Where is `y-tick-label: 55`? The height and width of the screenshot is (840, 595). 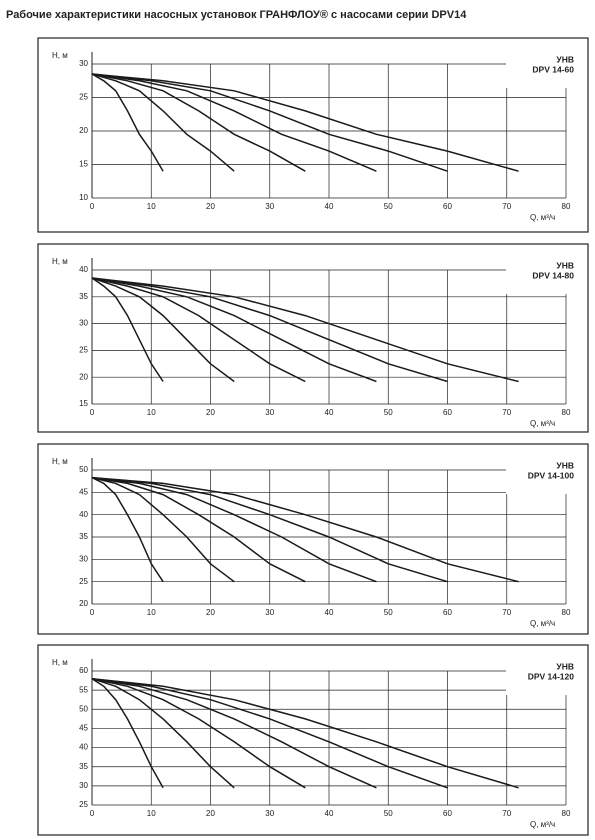 y-tick-label: 55 is located at coordinates (83, 689).